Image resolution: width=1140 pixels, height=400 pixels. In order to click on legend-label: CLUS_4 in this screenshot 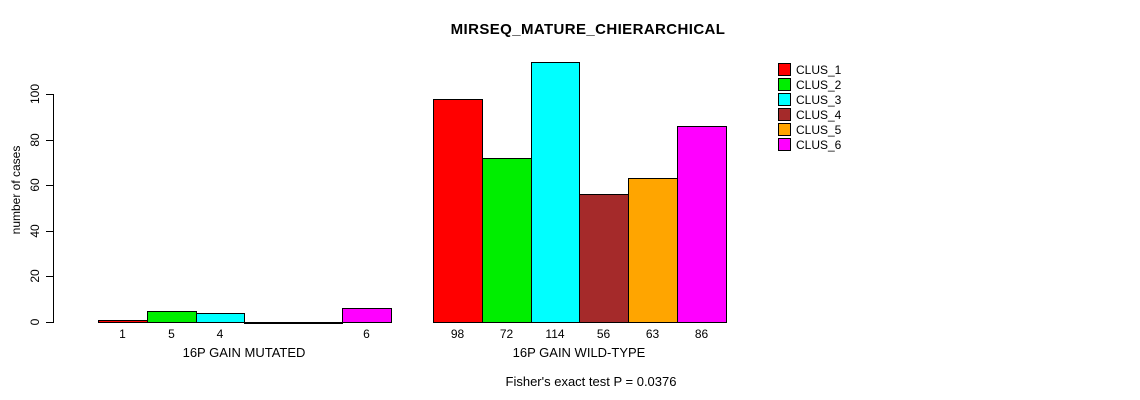, I will do `click(819, 115)`.